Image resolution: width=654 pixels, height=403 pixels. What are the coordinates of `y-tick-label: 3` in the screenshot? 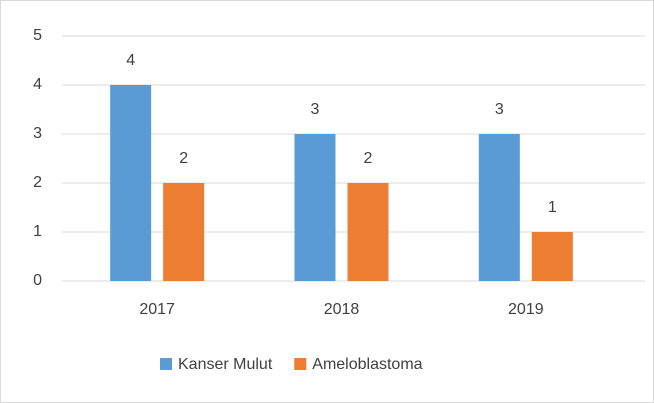 It's located at (37, 133).